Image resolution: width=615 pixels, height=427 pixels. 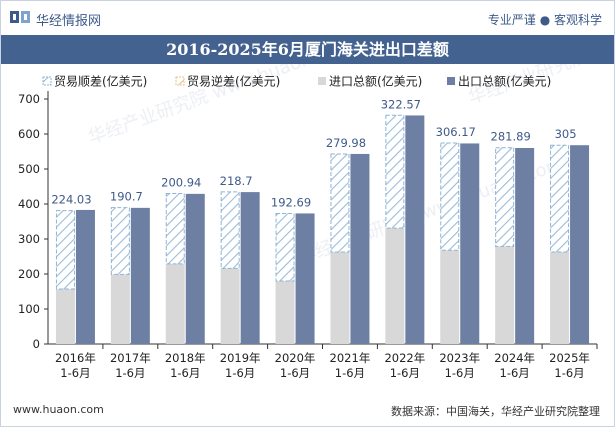 I want to click on legend: 贸易顺差(亿美元) 贸易逆差(亿美元) 进口总额(亿美元) 出口总额(亿美元), so click(x=296, y=81).